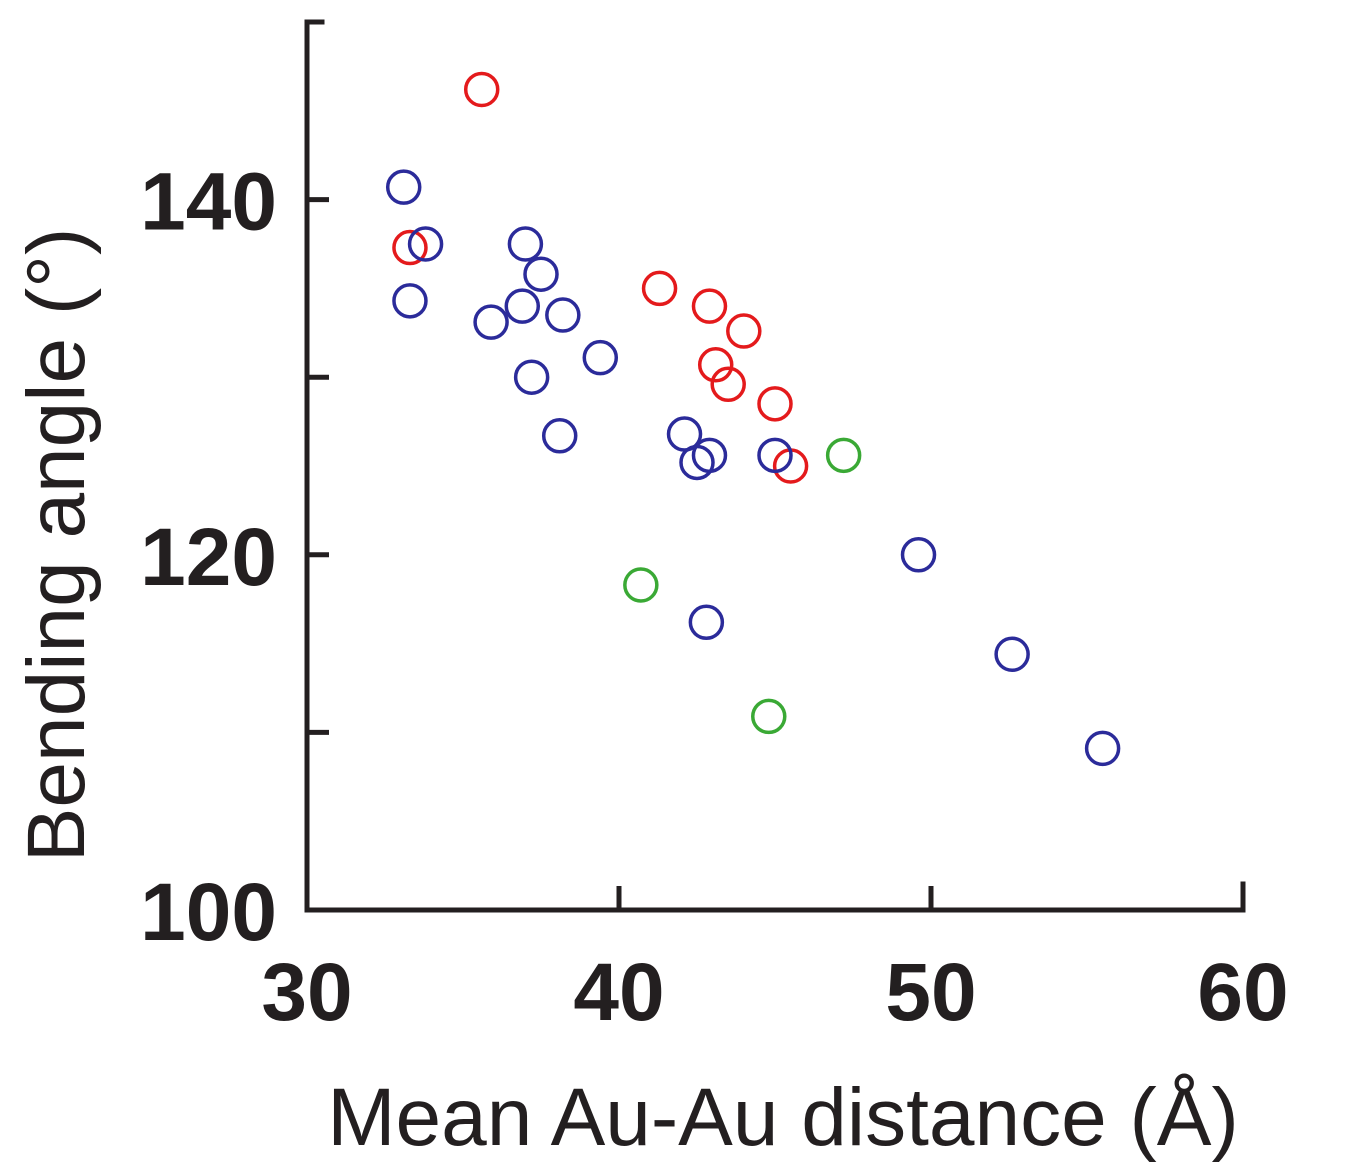 This screenshot has width=1347, height=1165. I want to click on y-tick-label: 120, so click(208, 557).